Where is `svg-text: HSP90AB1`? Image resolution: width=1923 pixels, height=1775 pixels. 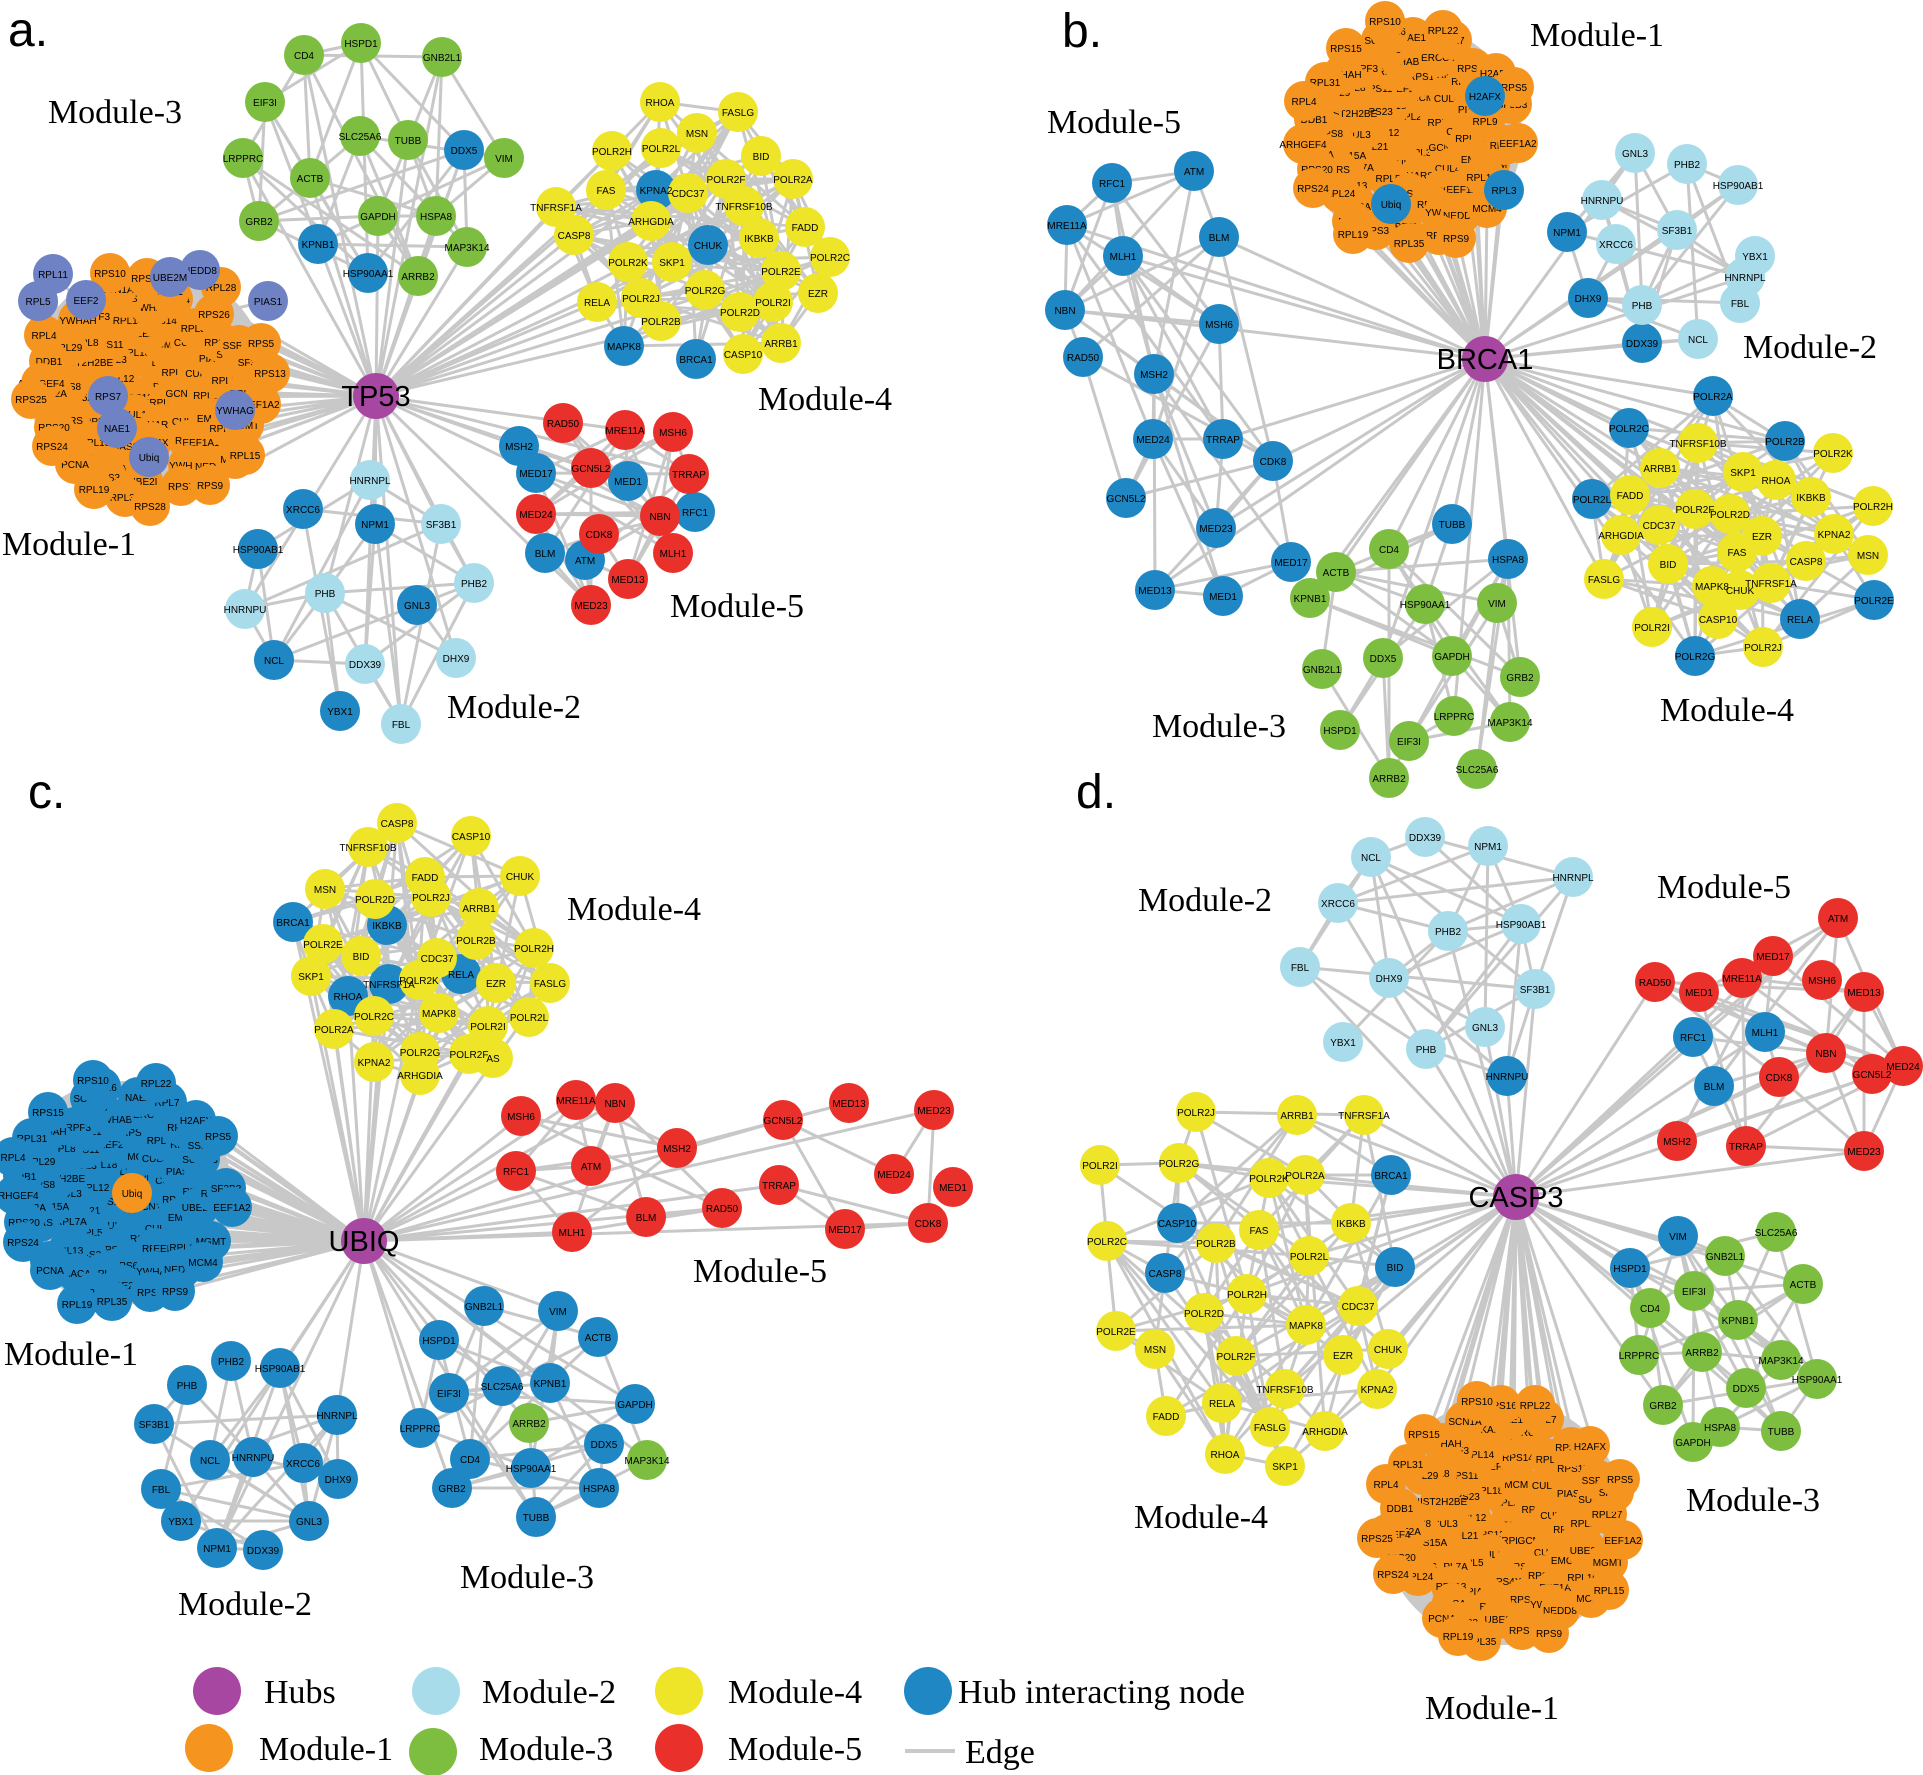 svg-text: HSP90AB1 is located at coordinates (1738, 186).